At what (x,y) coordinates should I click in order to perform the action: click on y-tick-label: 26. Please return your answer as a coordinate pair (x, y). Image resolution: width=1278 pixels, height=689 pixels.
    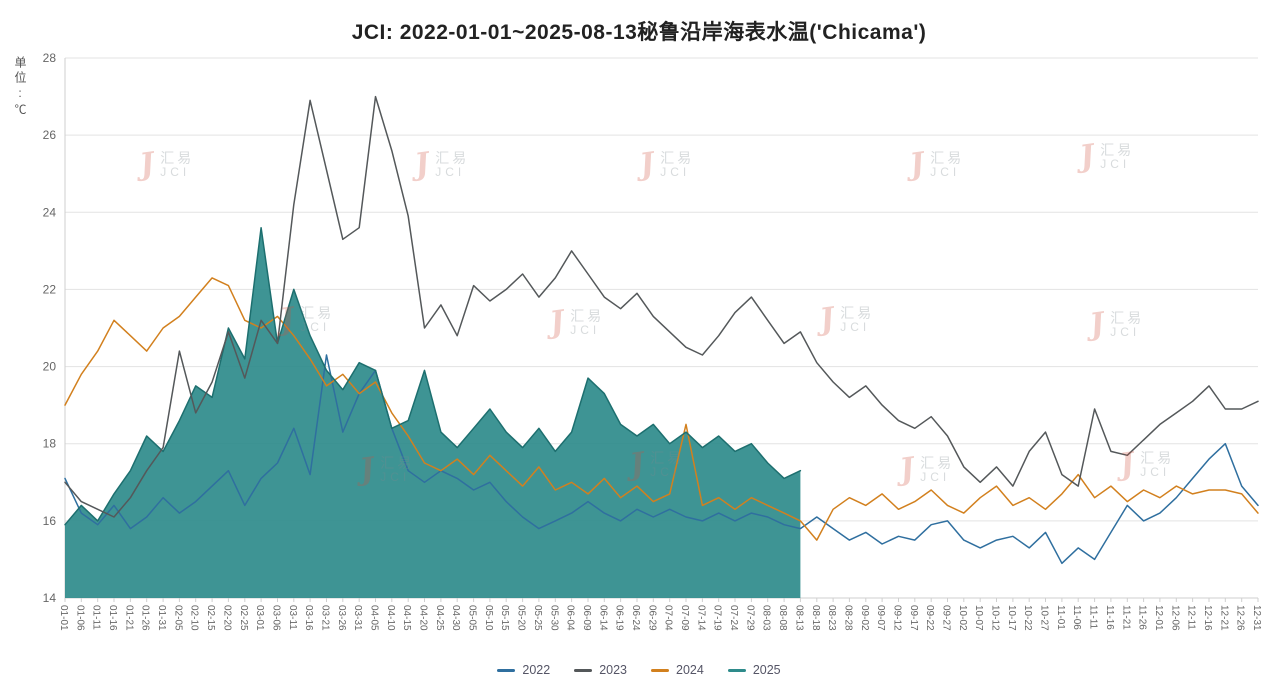
    Looking at the image, I should click on (50, 135).